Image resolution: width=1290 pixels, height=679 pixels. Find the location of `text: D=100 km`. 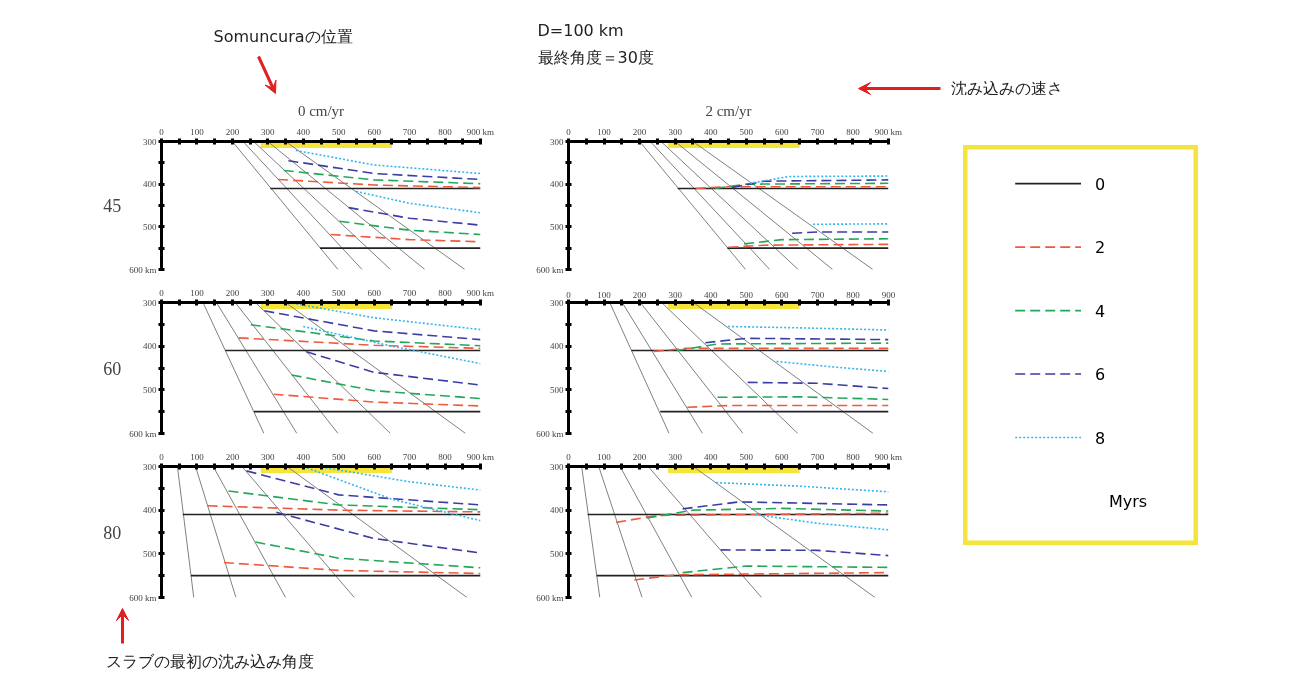

text: D=100 km is located at coordinates (580, 30).